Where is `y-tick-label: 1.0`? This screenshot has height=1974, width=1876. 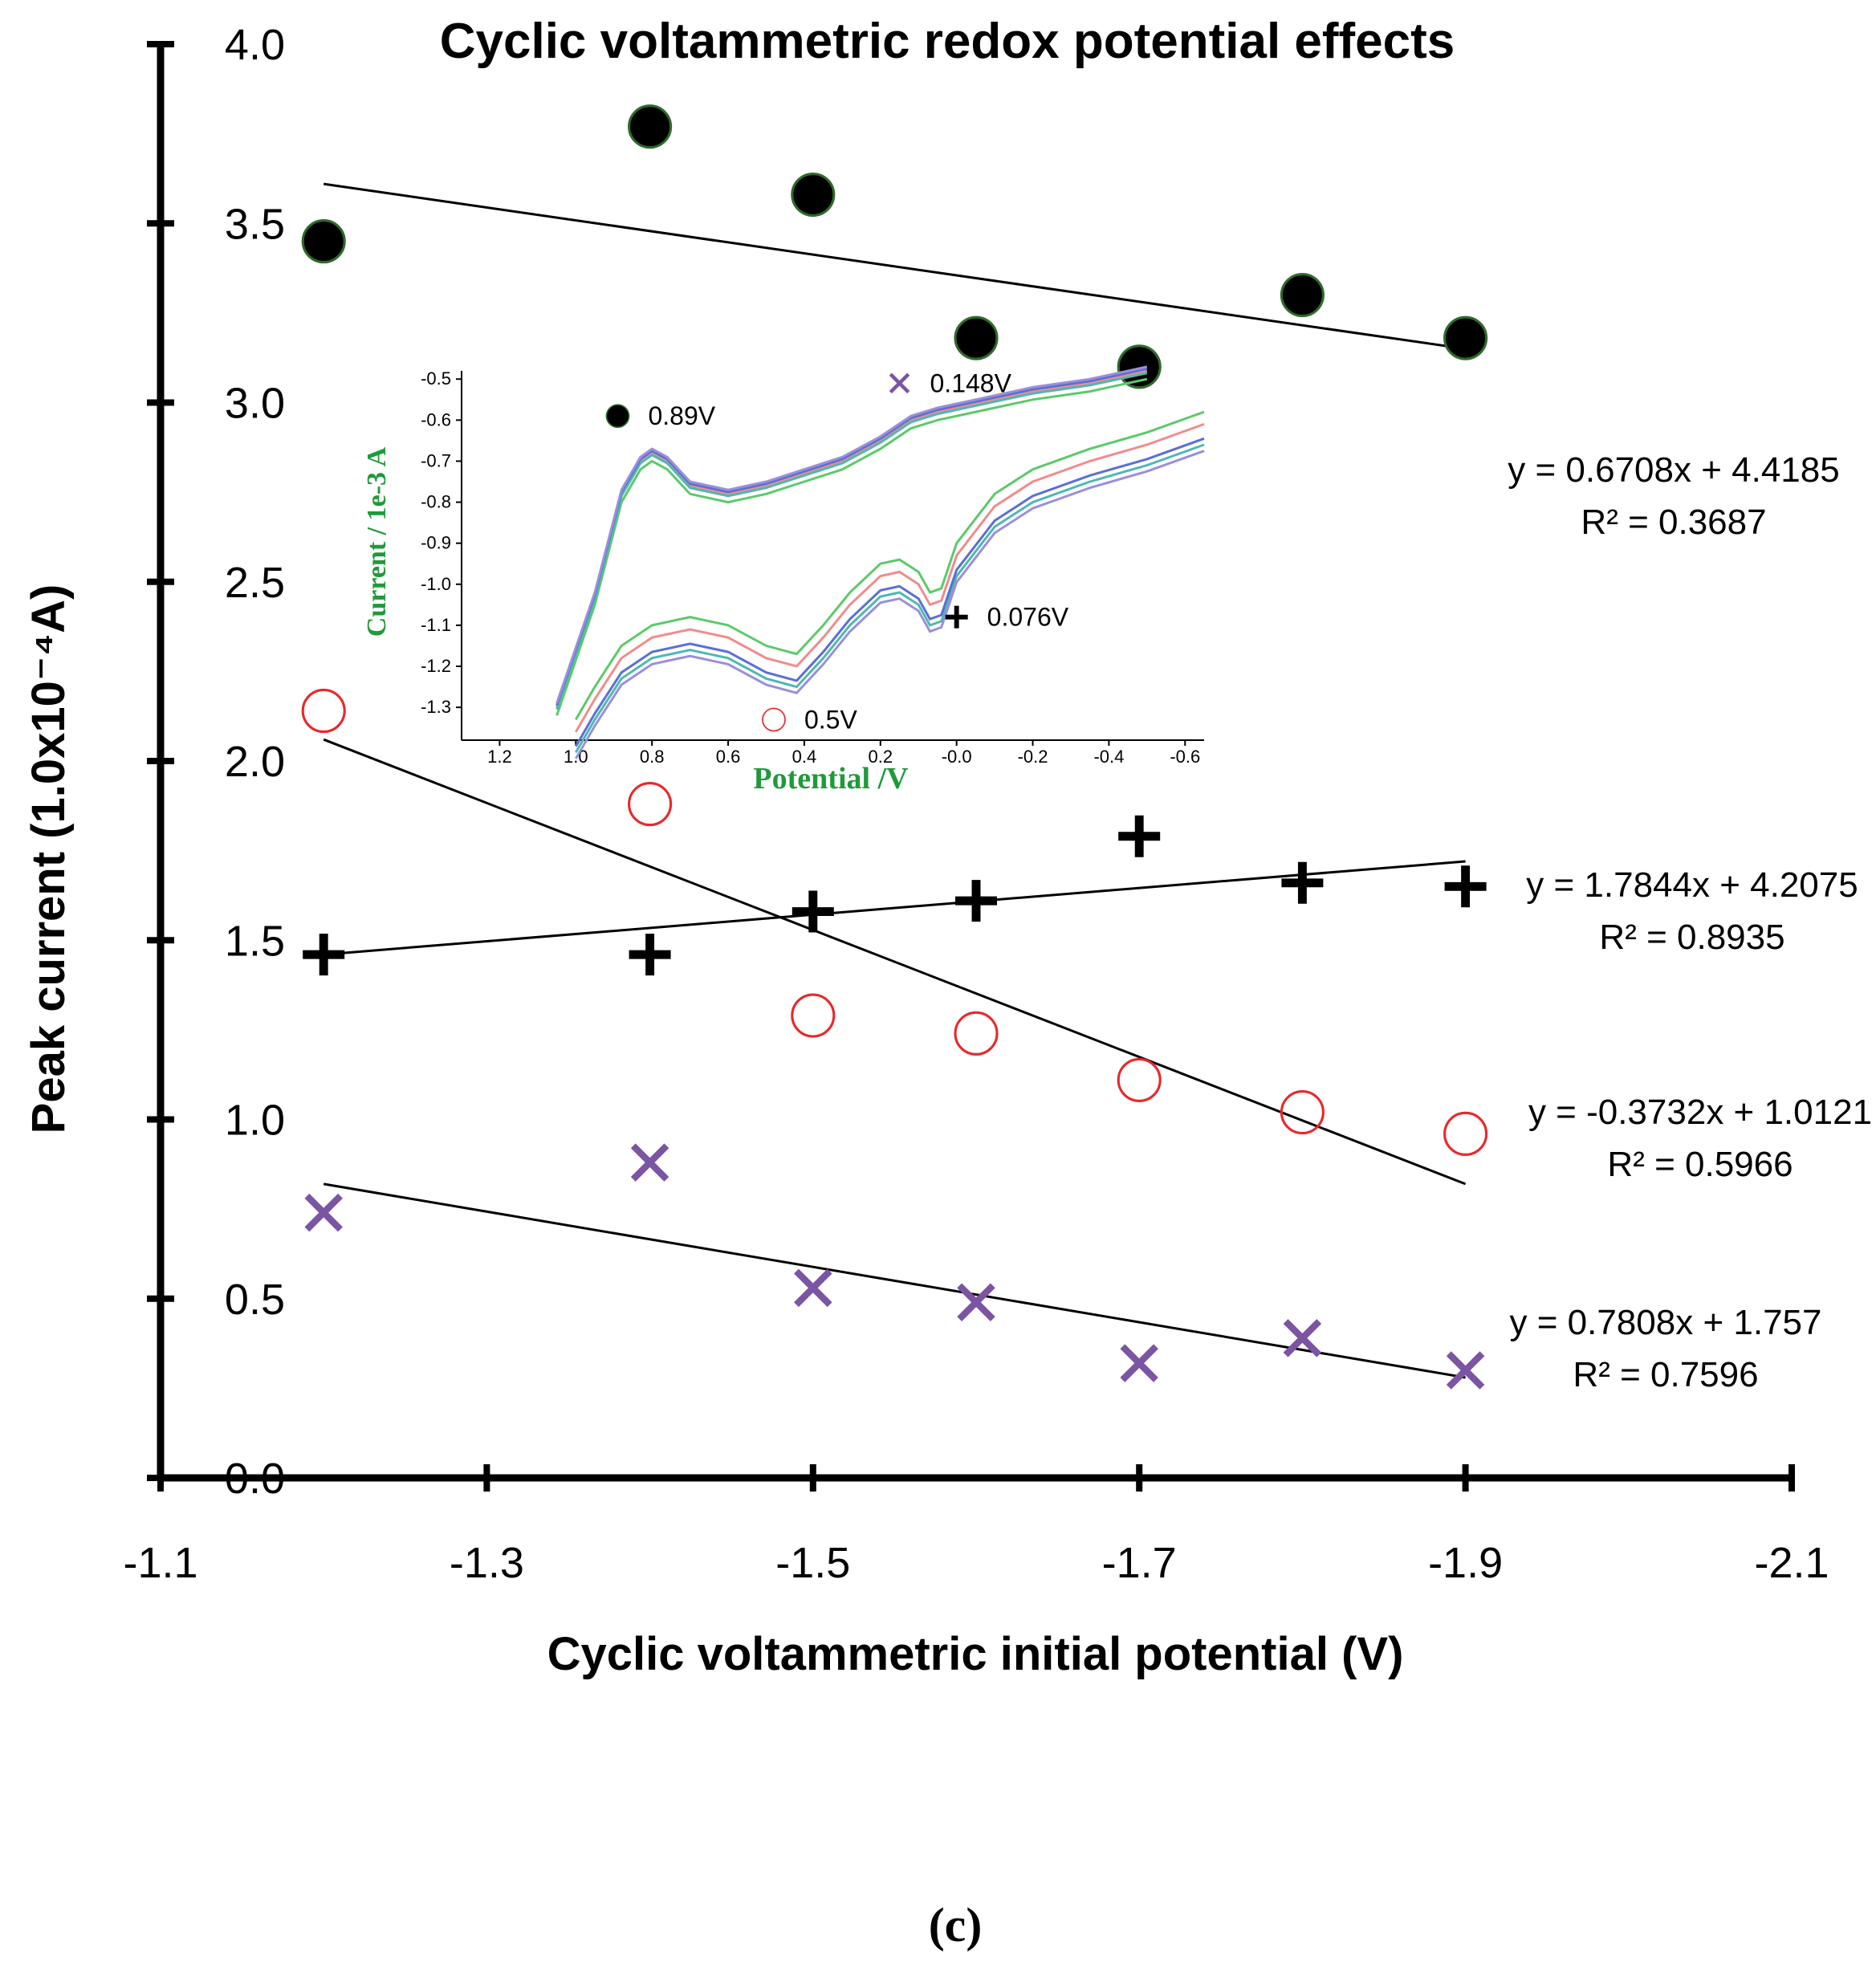
y-tick-label: 1.0 is located at coordinates (255, 1121).